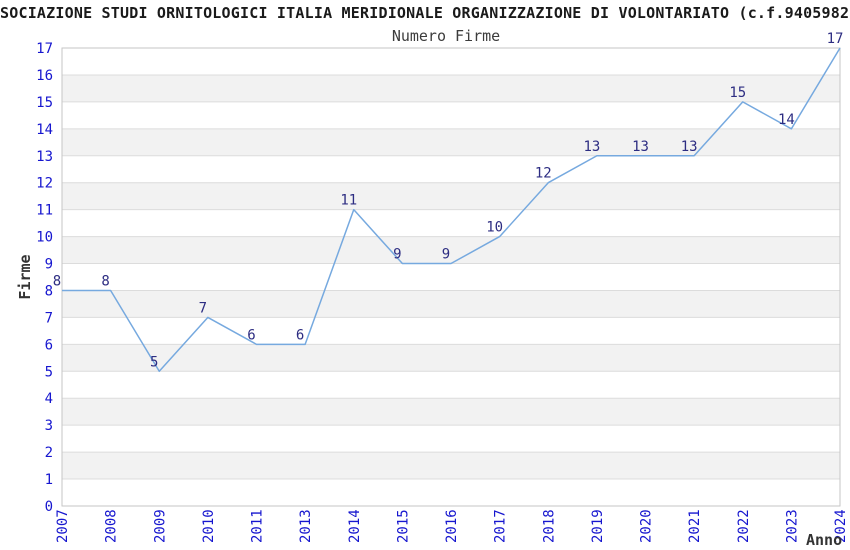 This screenshot has height=550, width=850. Describe the element at coordinates (49, 507) in the screenshot. I see `y-tick-label: 0` at that location.